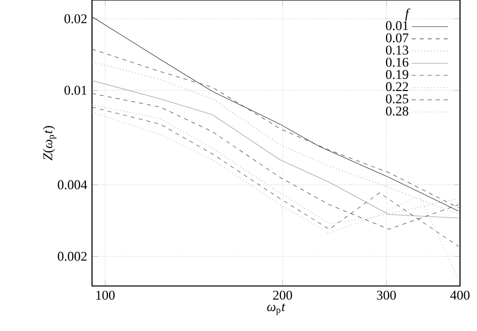 The height and width of the screenshot is (331, 477). Describe the element at coordinates (397, 75) in the screenshot. I see `legend-label: 0.19` at that location.